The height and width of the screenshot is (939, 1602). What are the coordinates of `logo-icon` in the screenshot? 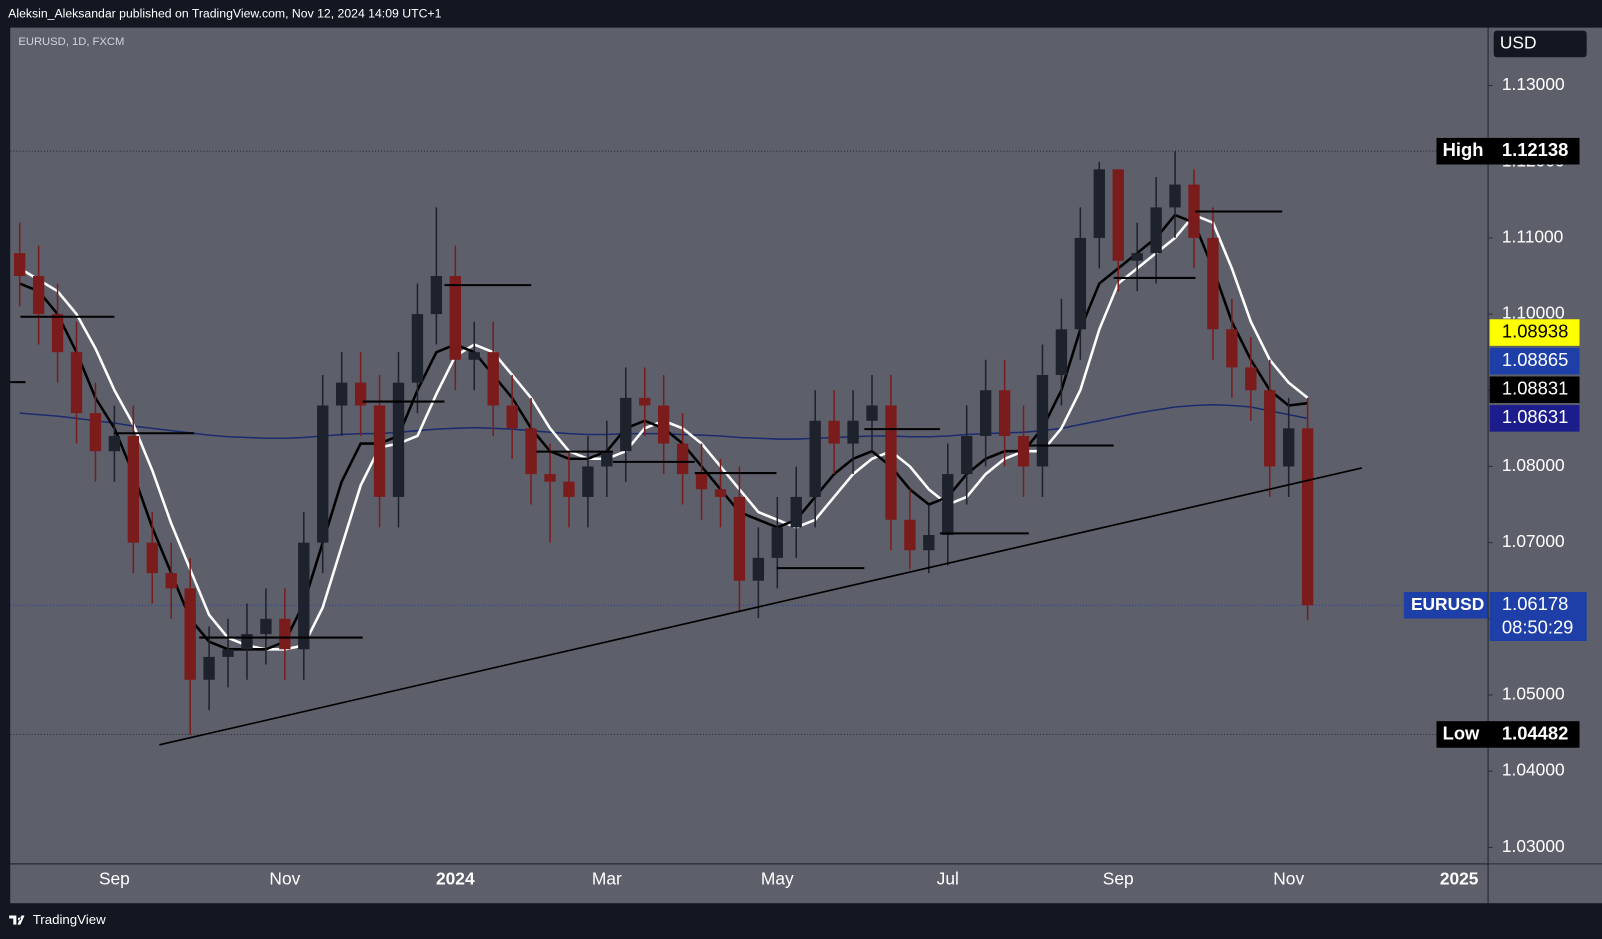 It's located at (17, 920).